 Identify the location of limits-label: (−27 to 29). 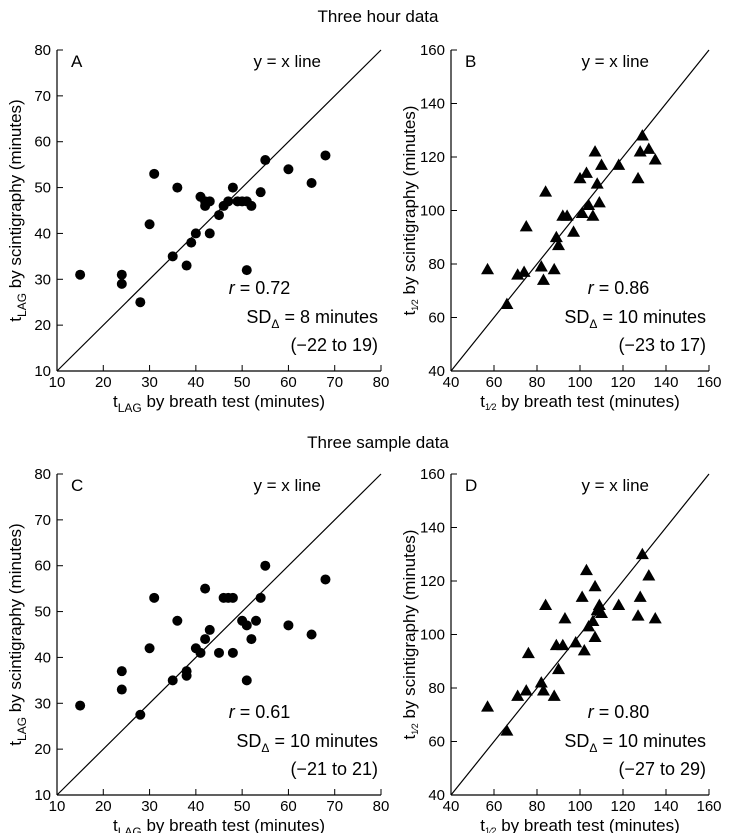
(662, 769).